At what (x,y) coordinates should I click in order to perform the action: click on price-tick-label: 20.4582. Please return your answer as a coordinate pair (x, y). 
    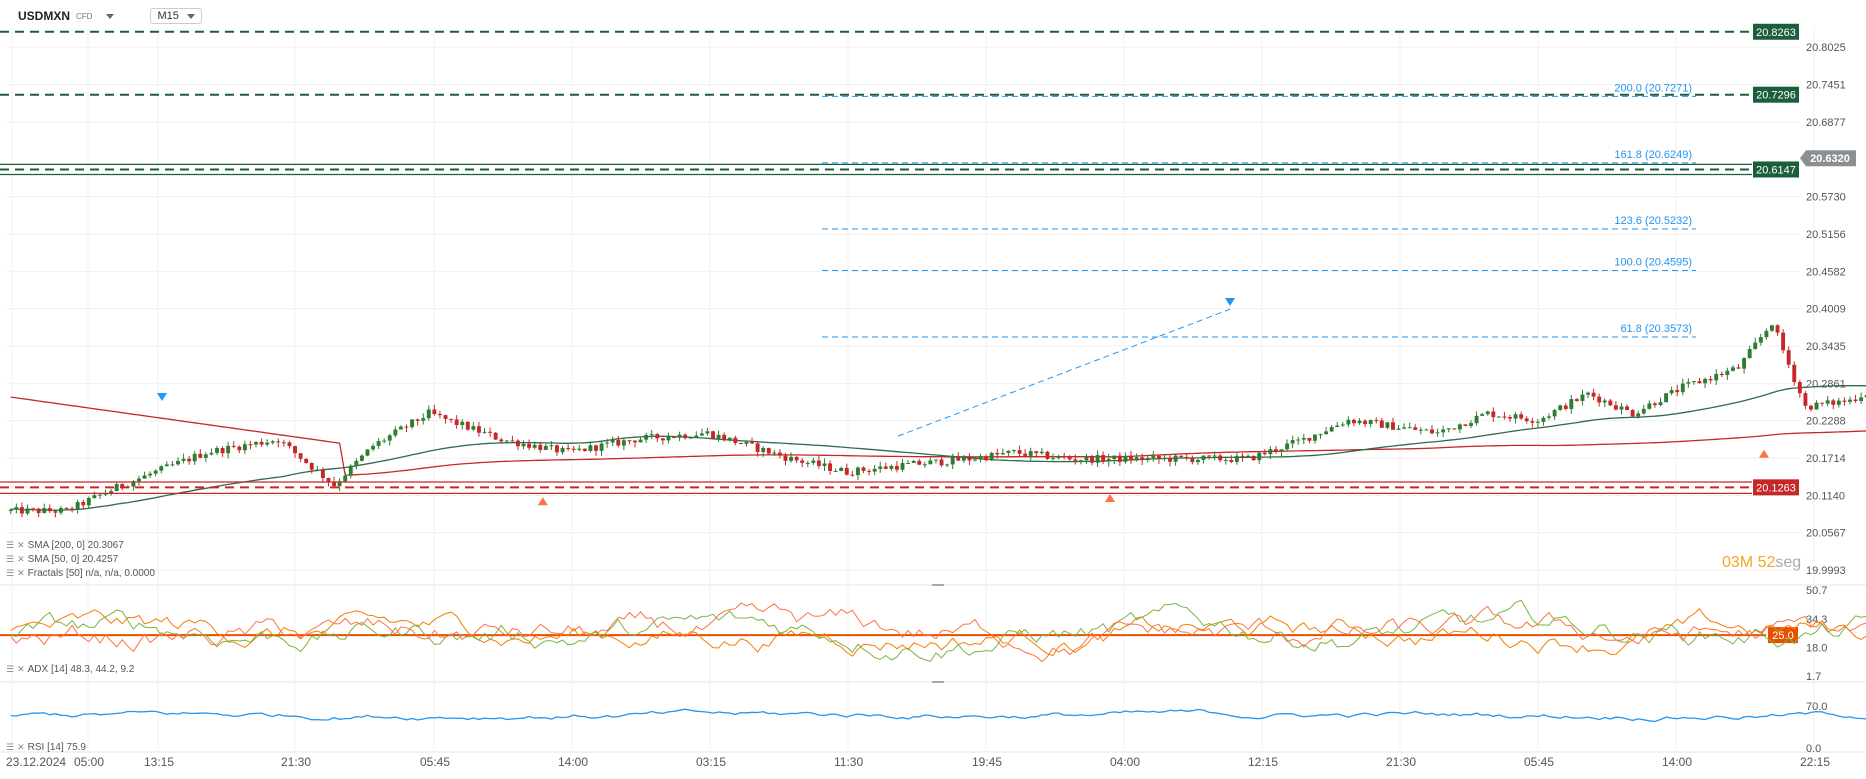
    Looking at the image, I should click on (1826, 272).